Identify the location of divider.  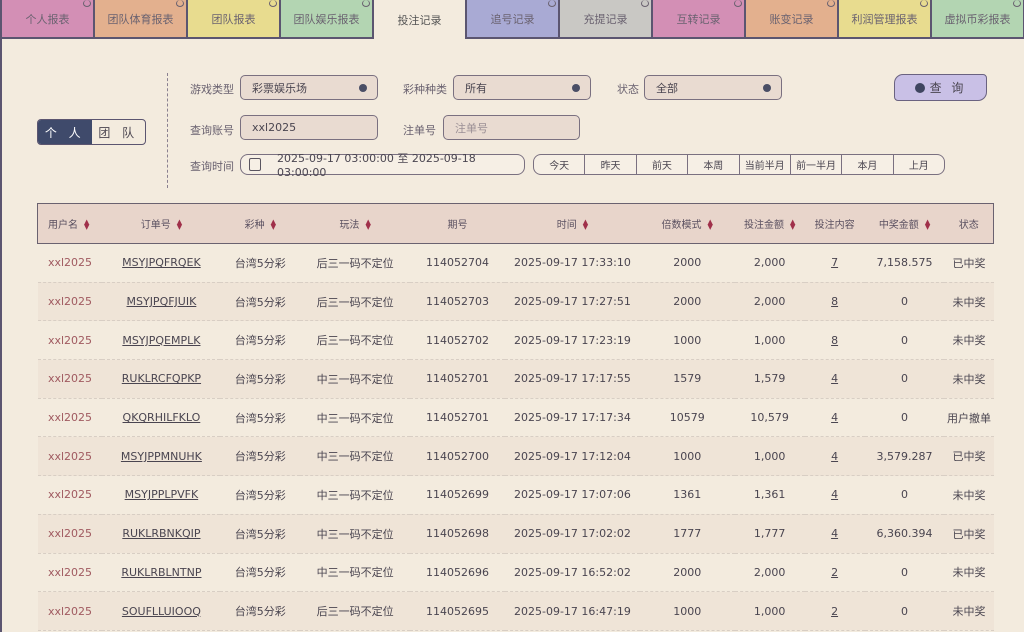
(167, 130).